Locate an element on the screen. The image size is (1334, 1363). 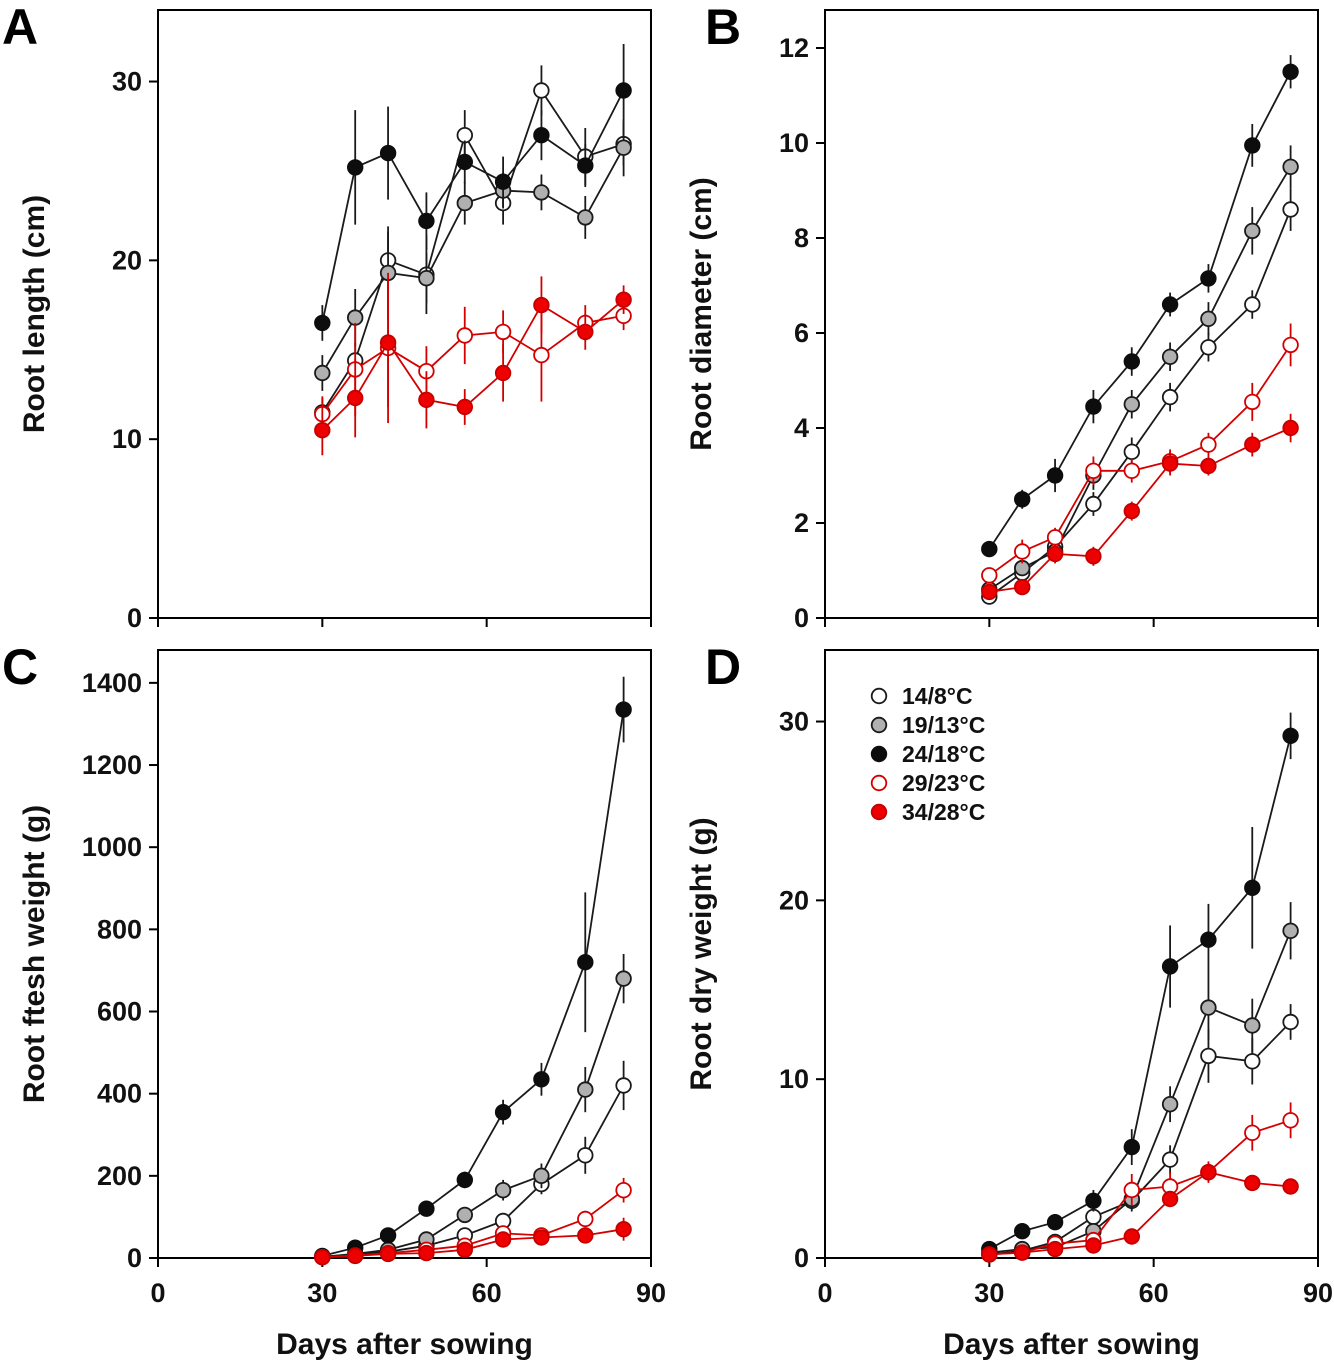
panel-c-letter: C is located at coordinates (20, 667).